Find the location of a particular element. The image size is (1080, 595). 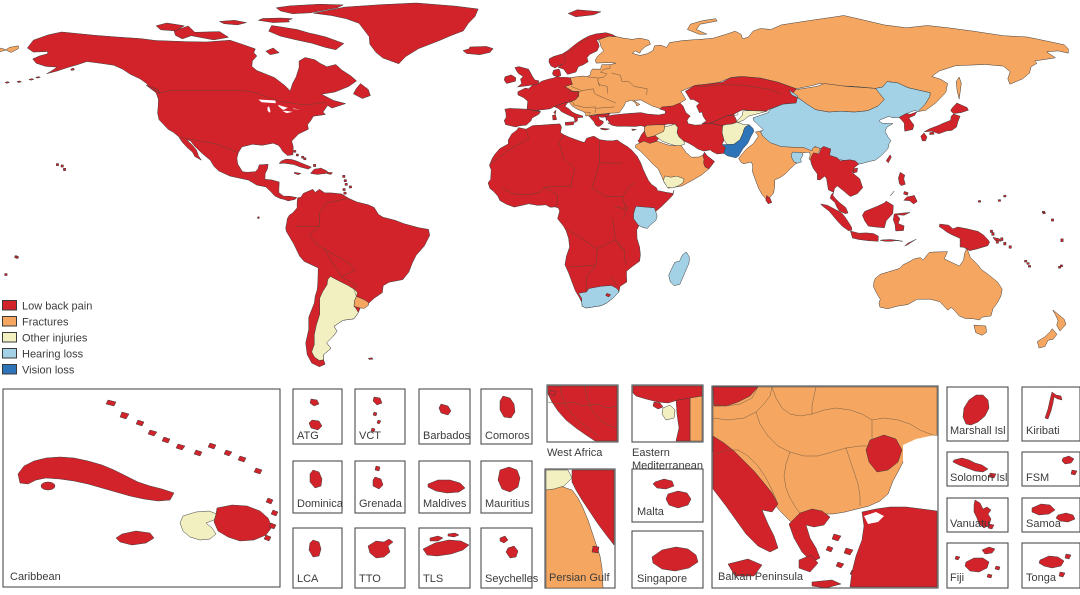

svg-text: Samoa is located at coordinates (1044, 524).